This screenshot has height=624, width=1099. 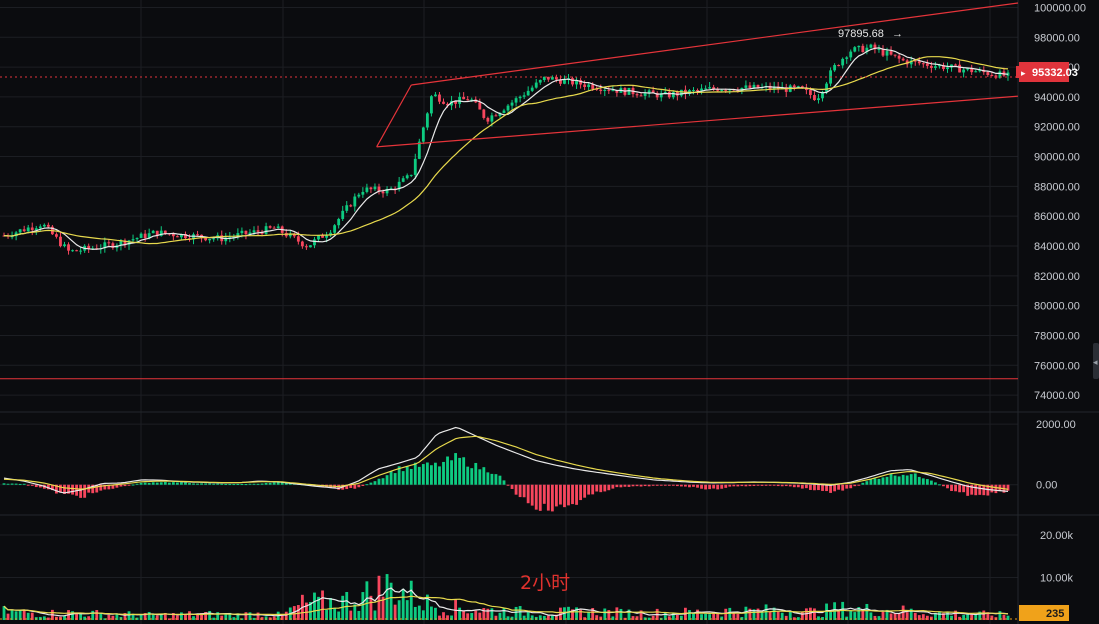 What do you see at coordinates (1056, 425) in the screenshot?
I see `macd-tick-label: 2000.00` at bounding box center [1056, 425].